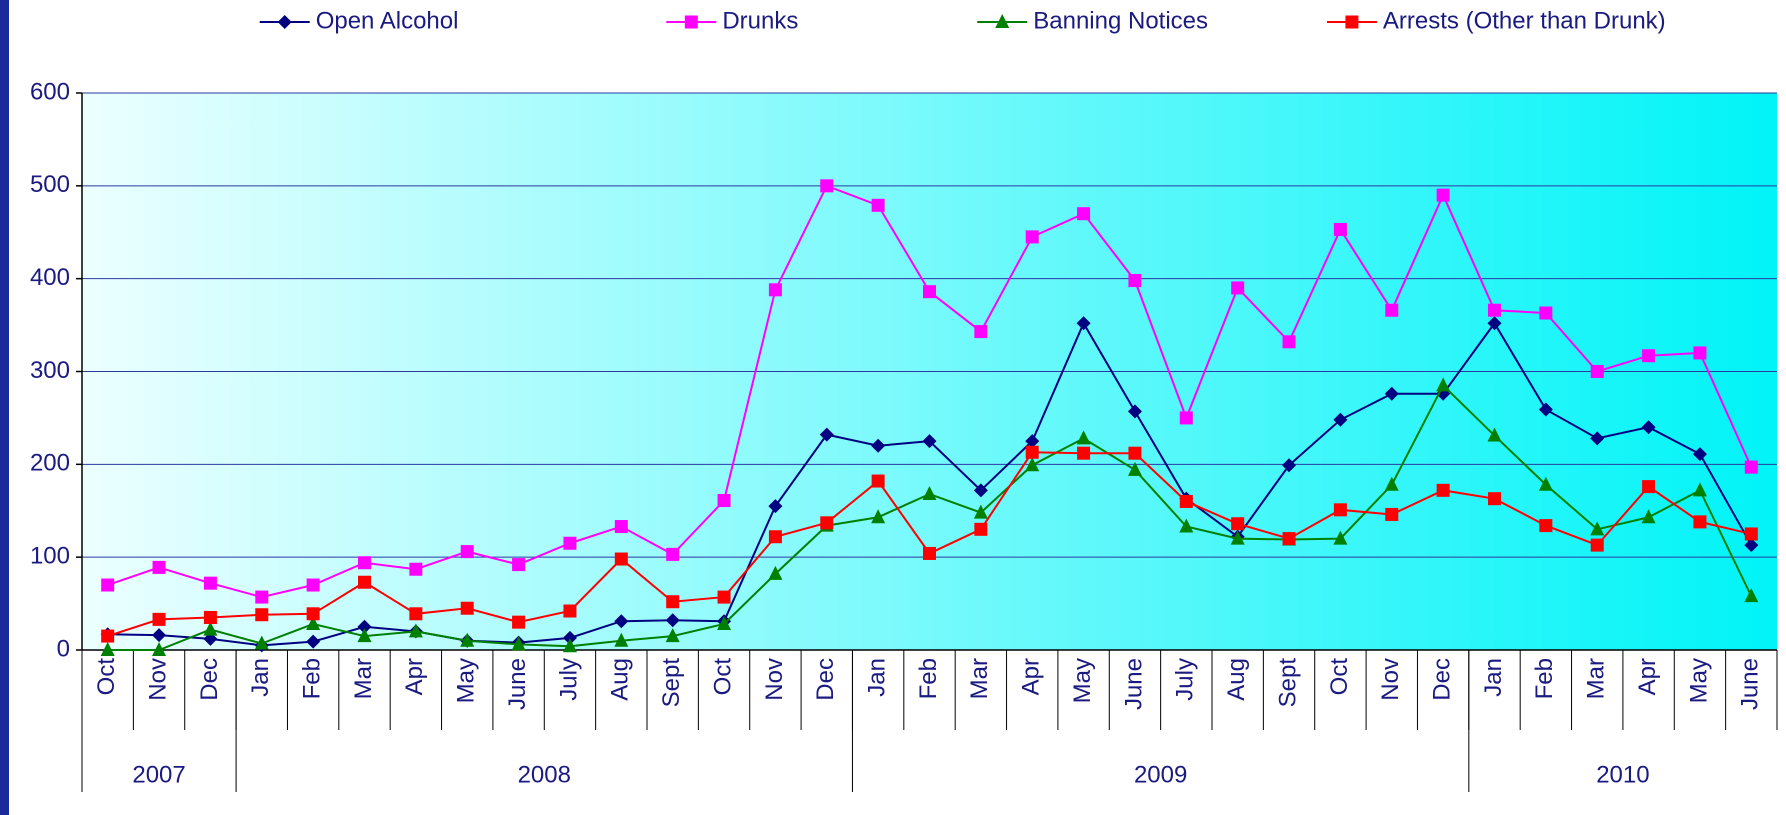 The width and height of the screenshot is (1786, 815). Describe the element at coordinates (1698, 680) in the screenshot. I see `x-tick-label: May` at that location.